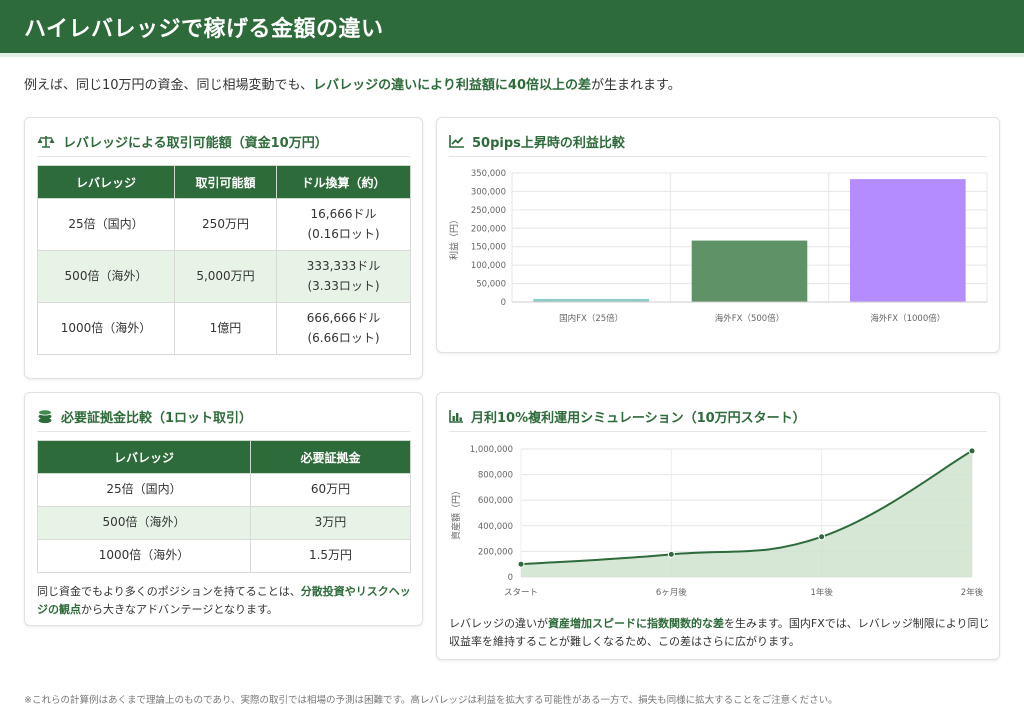 This screenshot has height=723, width=1024. I want to click on margin-card-title: 必要証拠金比較（1ロット取引）, so click(157, 418).